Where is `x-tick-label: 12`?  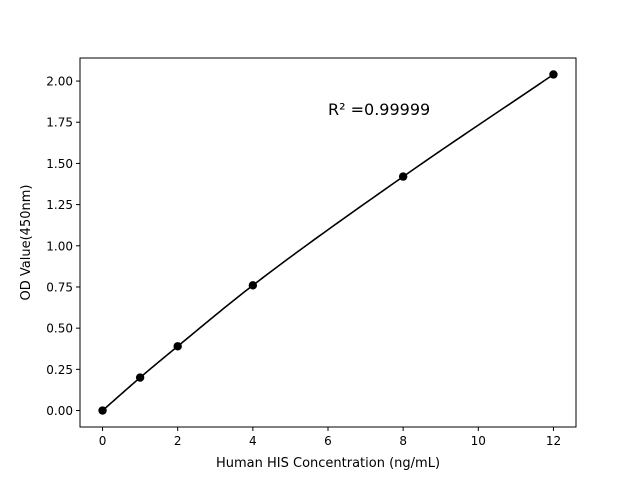
x-tick-label: 12 is located at coordinates (553, 441).